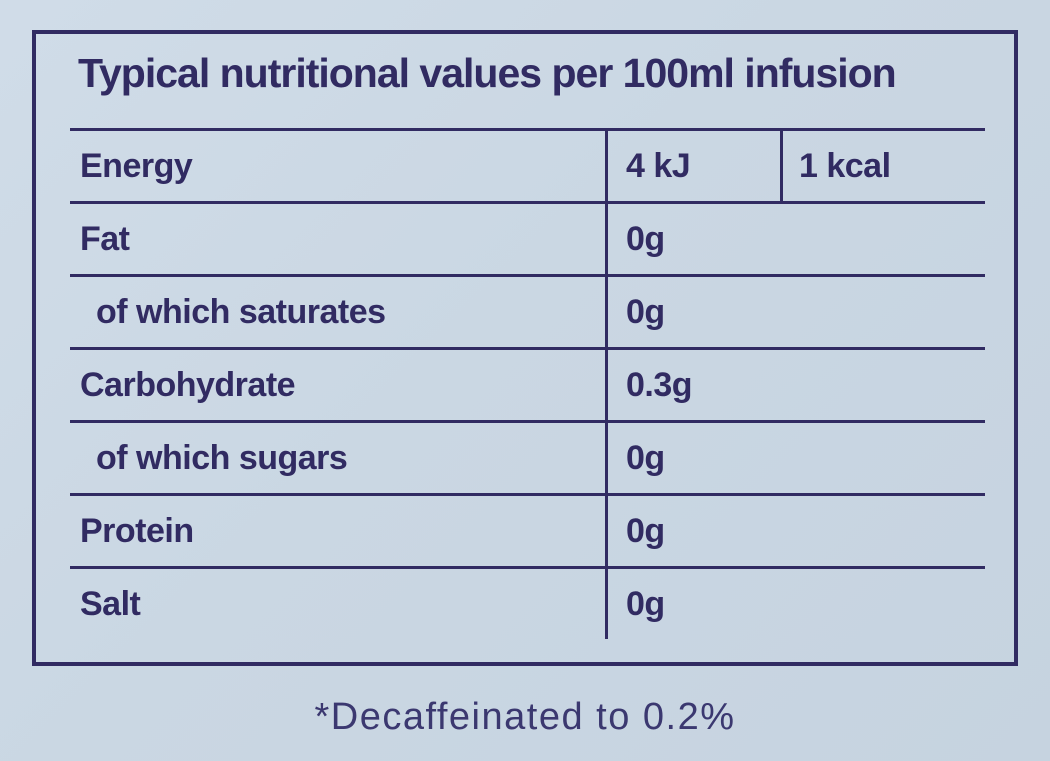 Image resolution: width=1050 pixels, height=761 pixels. Describe the element at coordinates (692, 166) in the screenshot. I see `nutrient-value: 4 kJ` at that location.